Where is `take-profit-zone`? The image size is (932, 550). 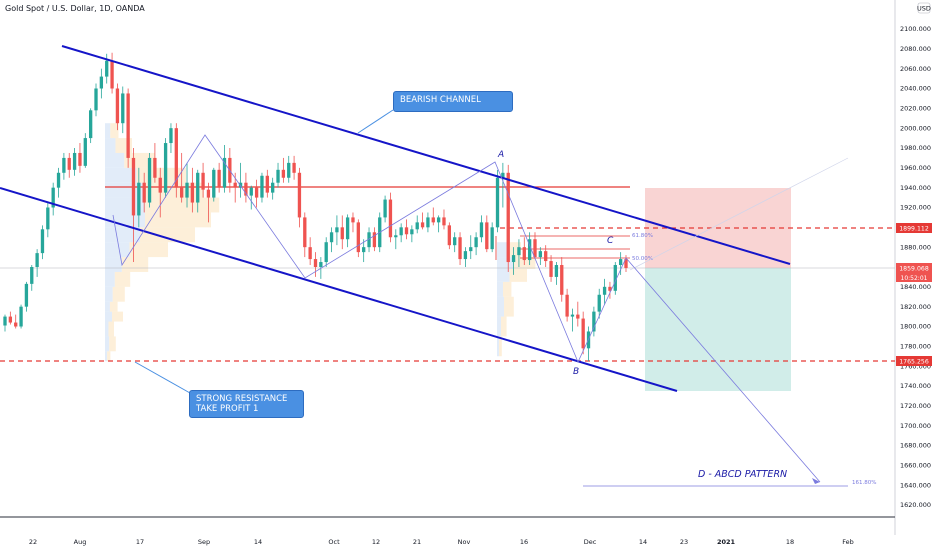
take-profit-zone is located at coordinates (718, 329).